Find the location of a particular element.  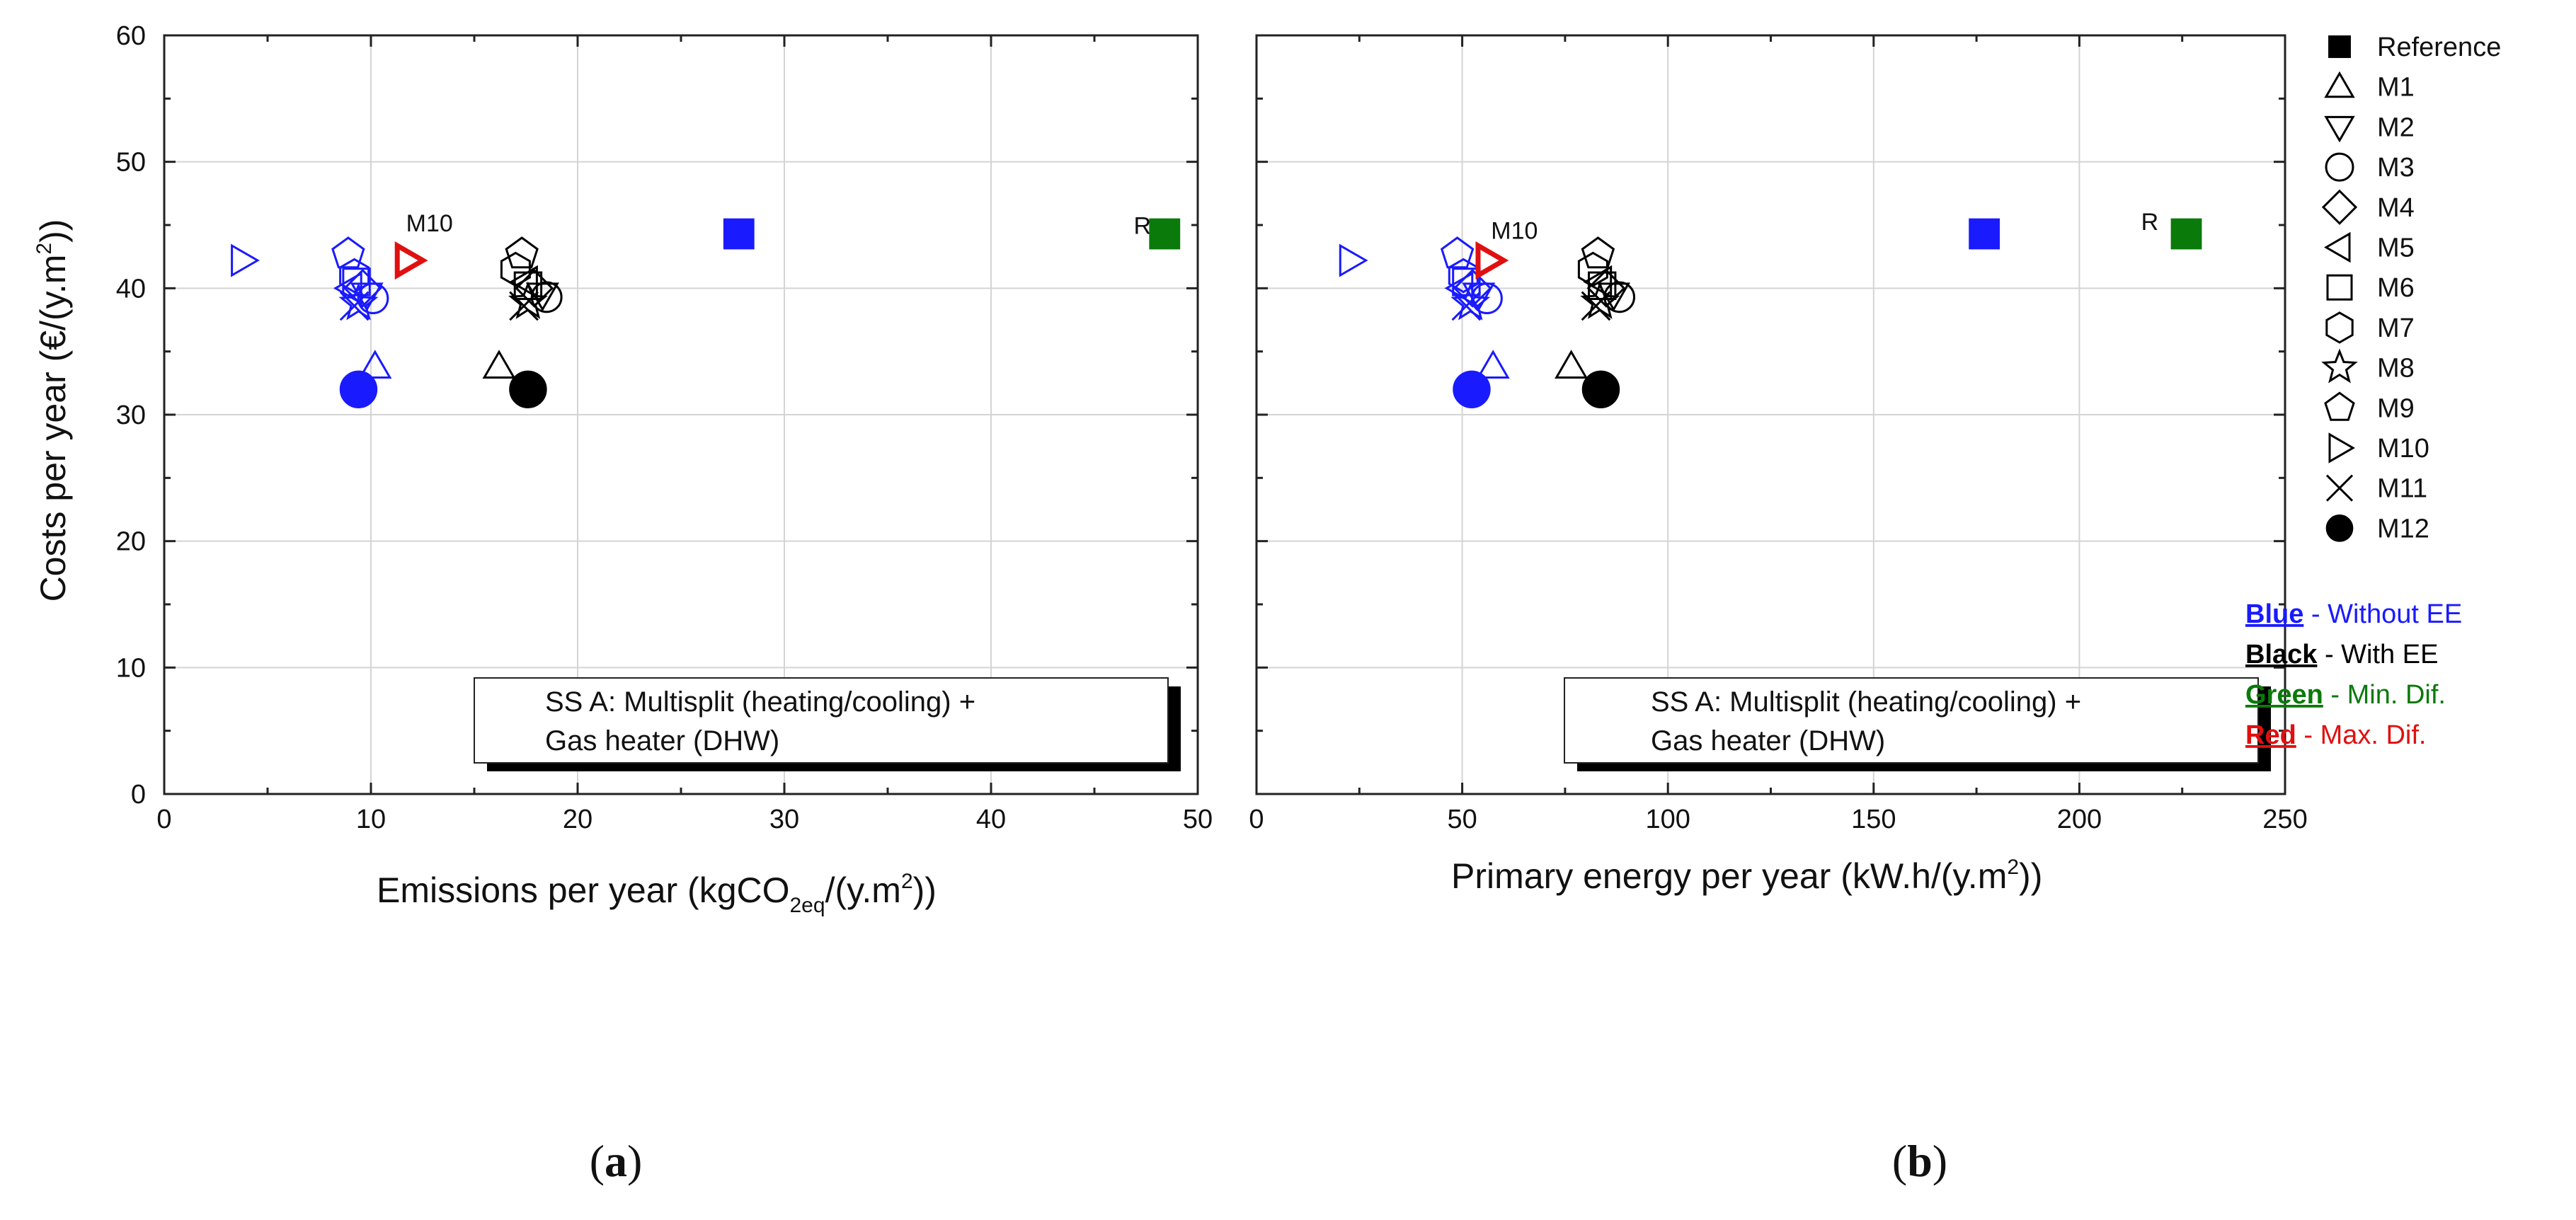

black-square-point is located at coordinates (528, 285).